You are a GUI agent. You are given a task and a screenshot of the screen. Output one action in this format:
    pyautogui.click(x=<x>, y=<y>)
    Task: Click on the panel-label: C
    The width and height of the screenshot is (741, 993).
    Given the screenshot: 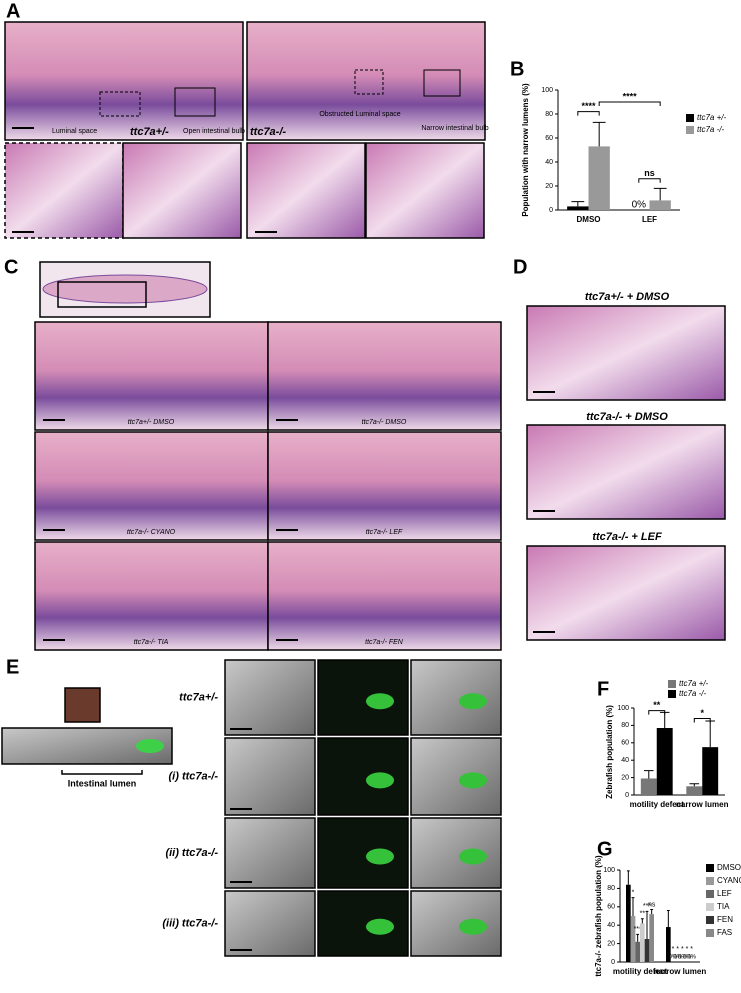 What is the action you would take?
    pyautogui.click(x=11, y=267)
    